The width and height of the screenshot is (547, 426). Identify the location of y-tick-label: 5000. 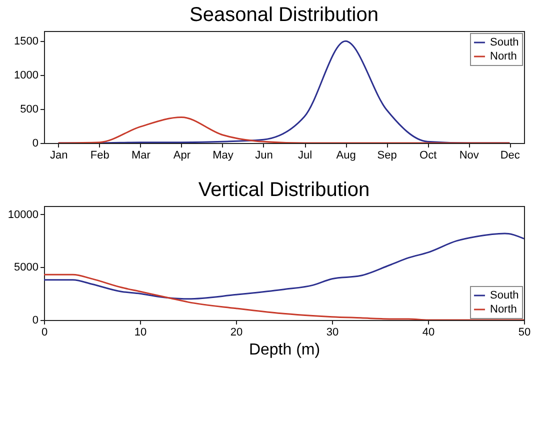
(26, 268).